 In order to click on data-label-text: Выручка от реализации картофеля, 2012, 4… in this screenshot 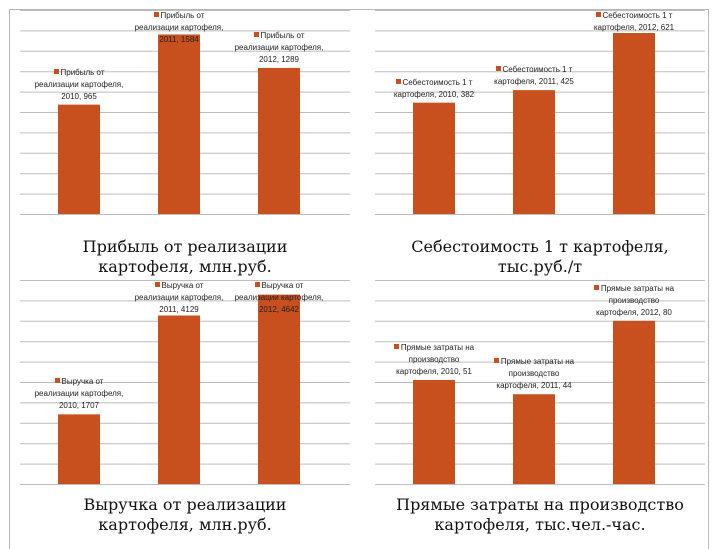, I will do `click(279, 297)`.